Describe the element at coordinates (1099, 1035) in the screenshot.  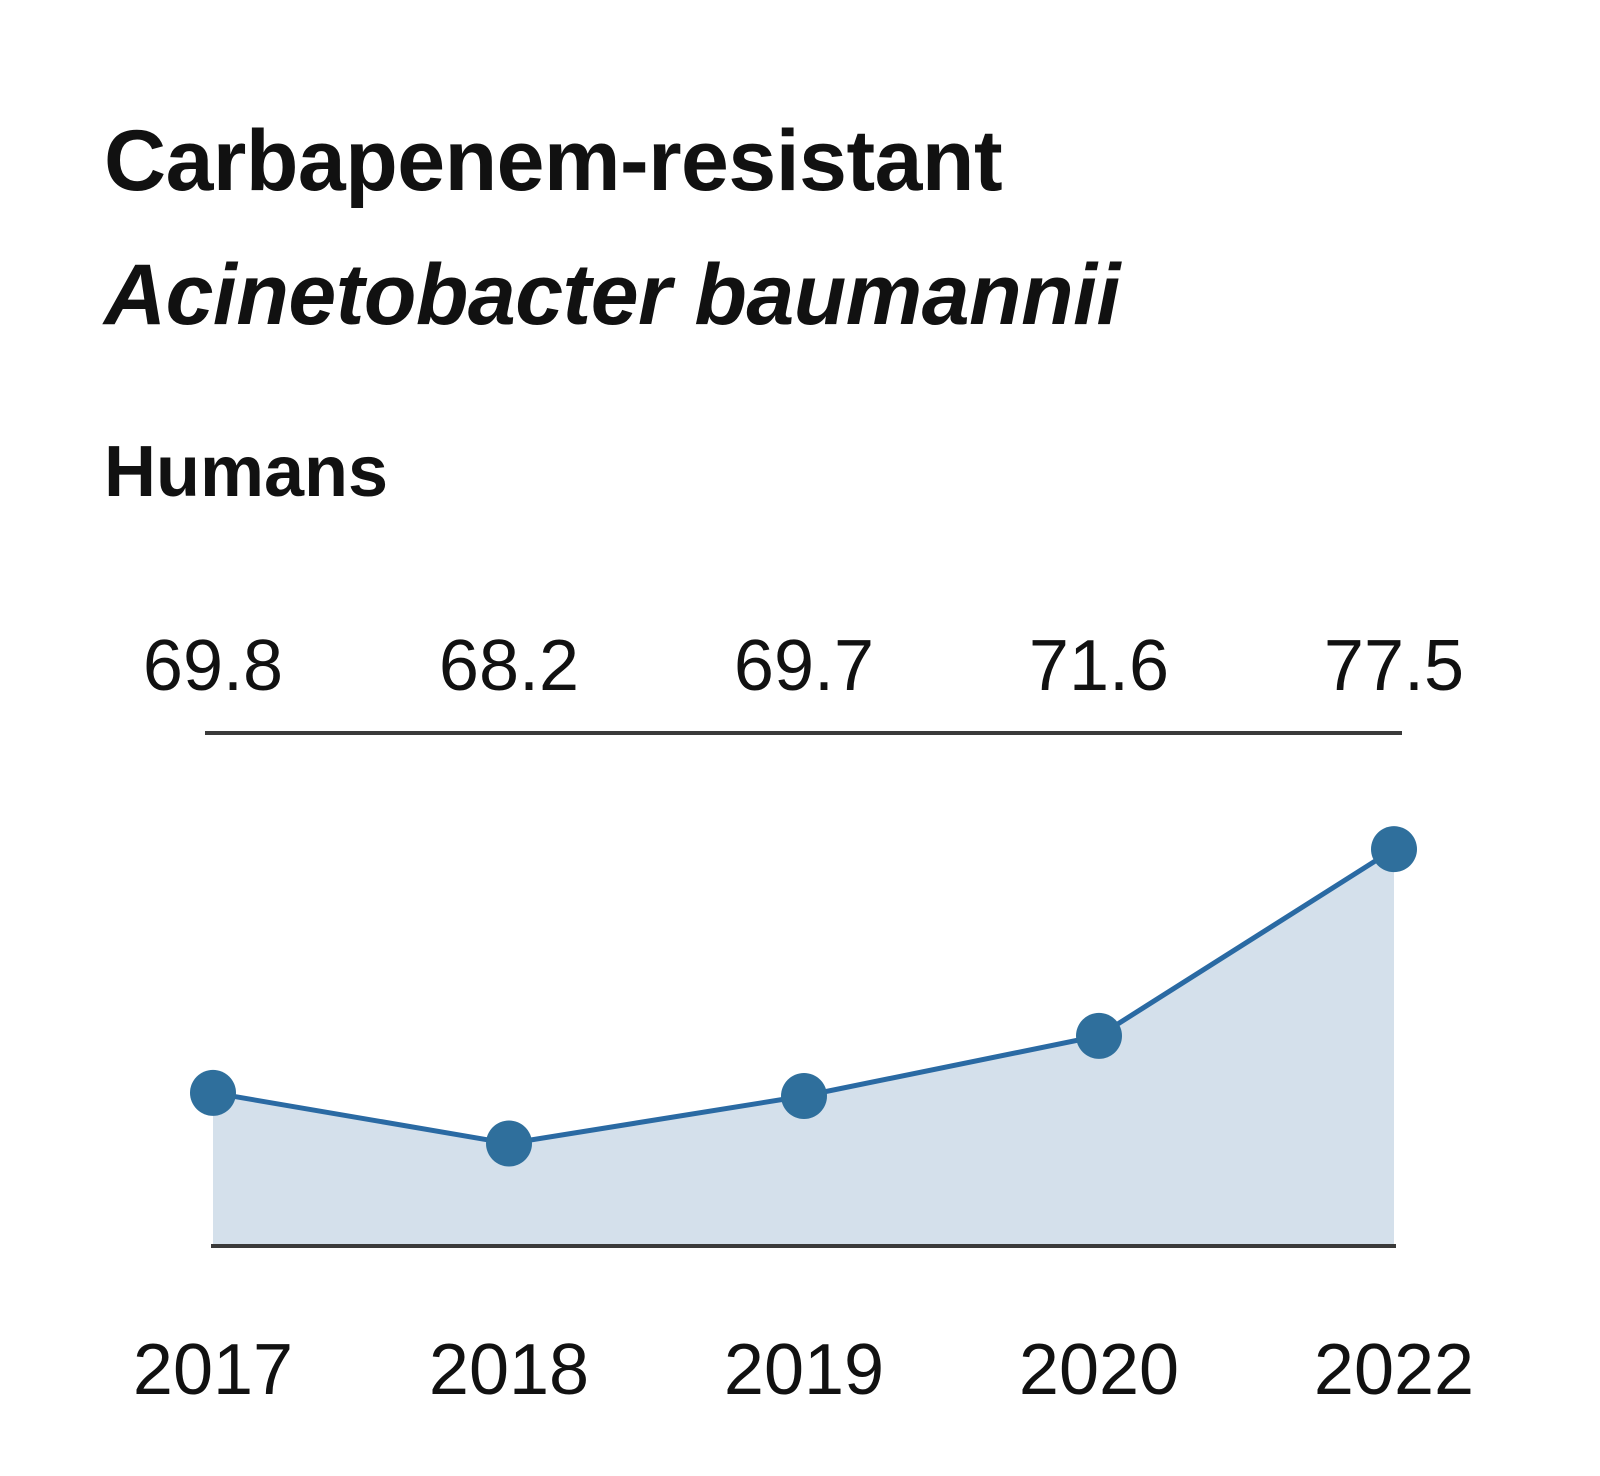
I see `data-point-2020` at that location.